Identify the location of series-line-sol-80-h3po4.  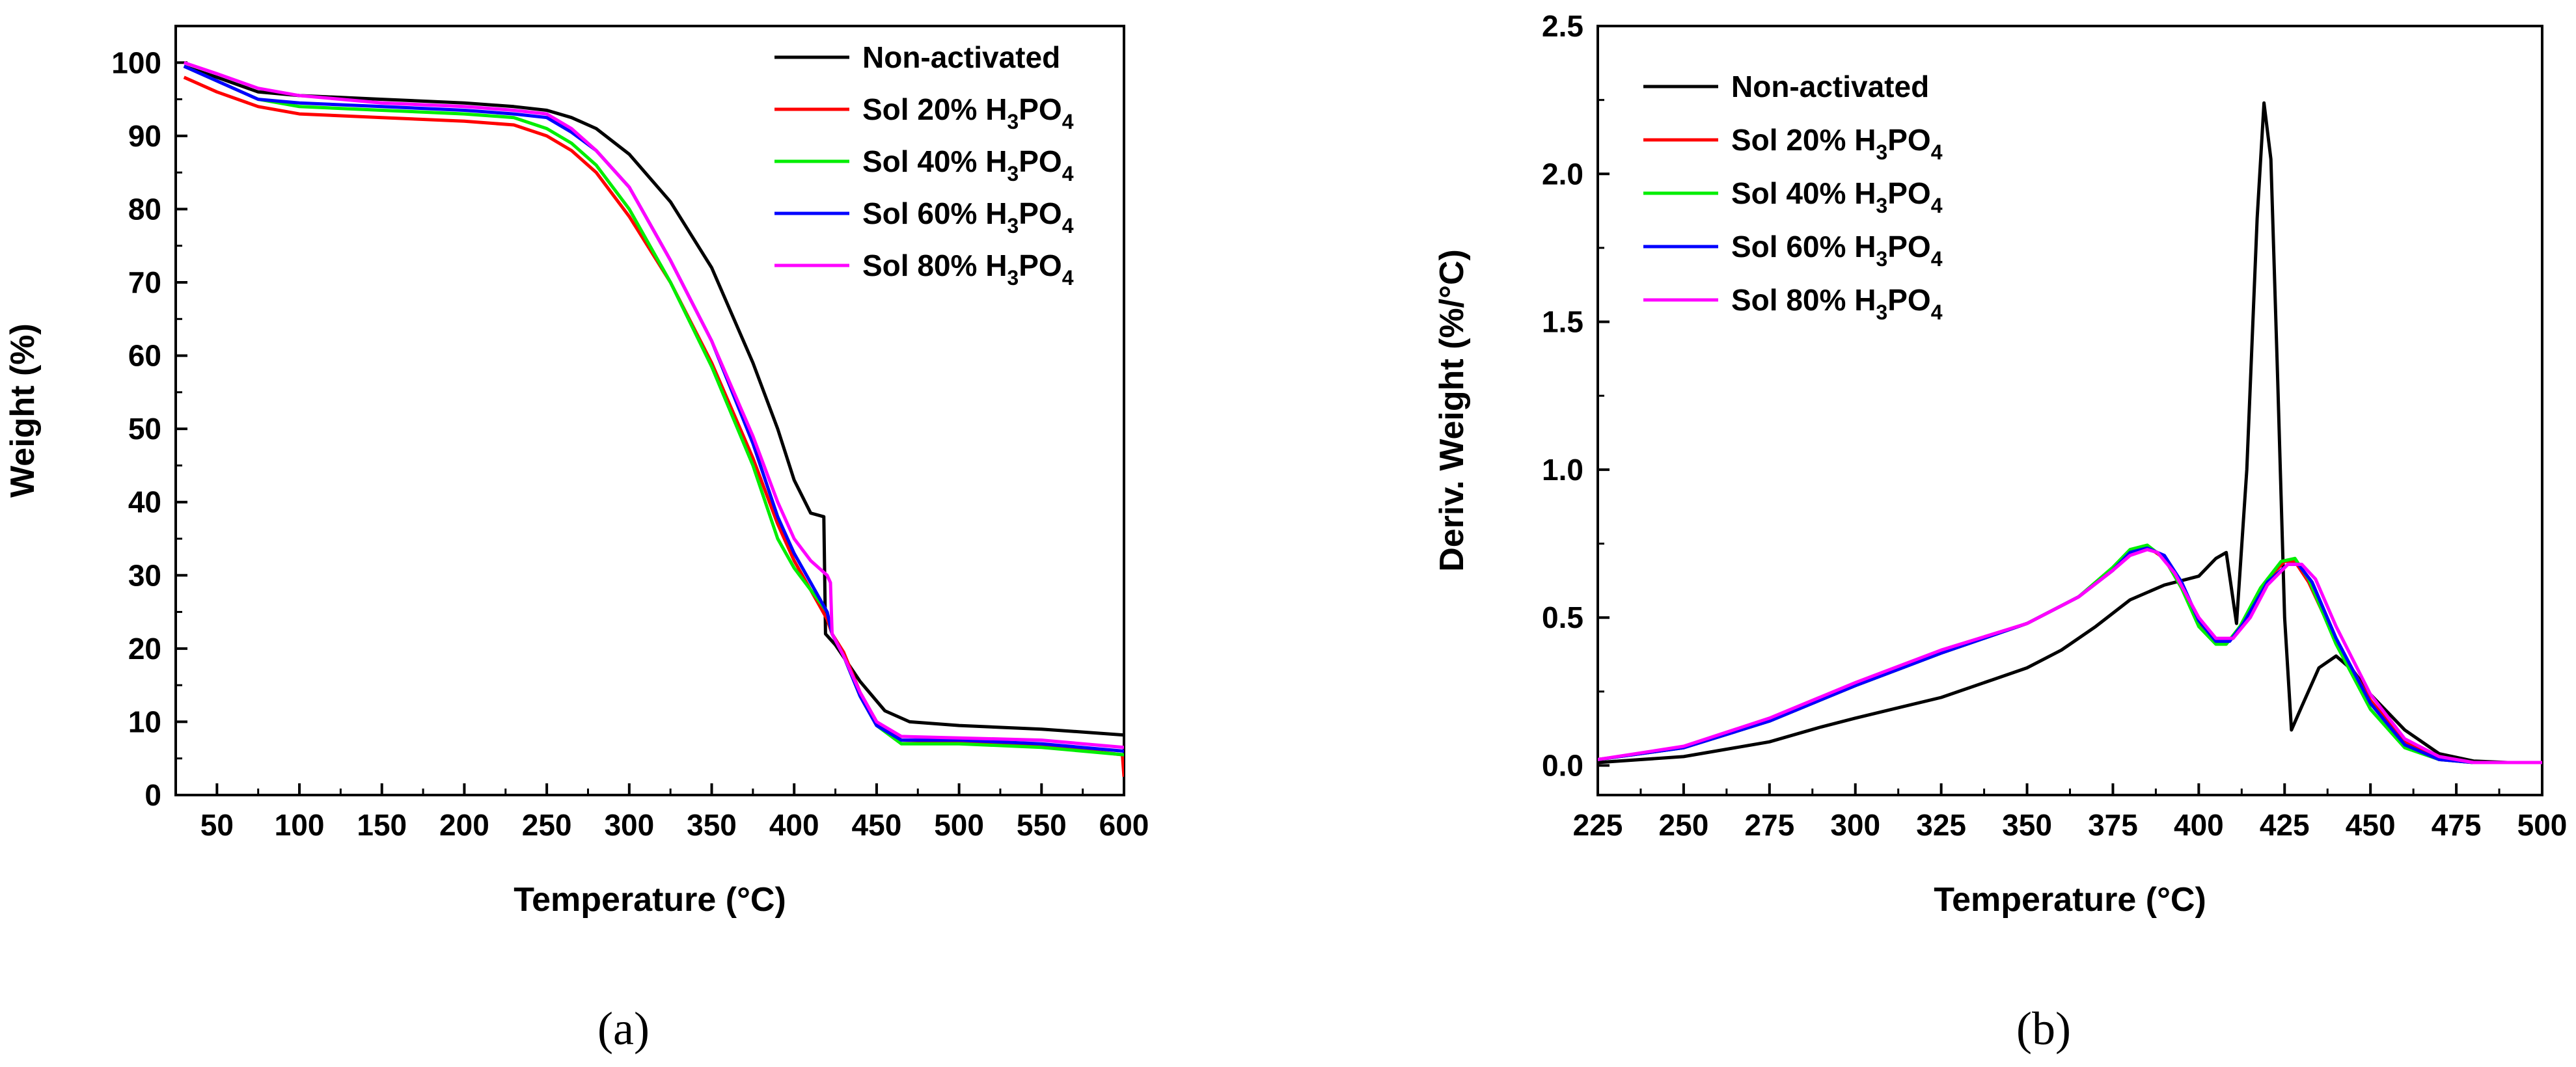
(2070, 656).